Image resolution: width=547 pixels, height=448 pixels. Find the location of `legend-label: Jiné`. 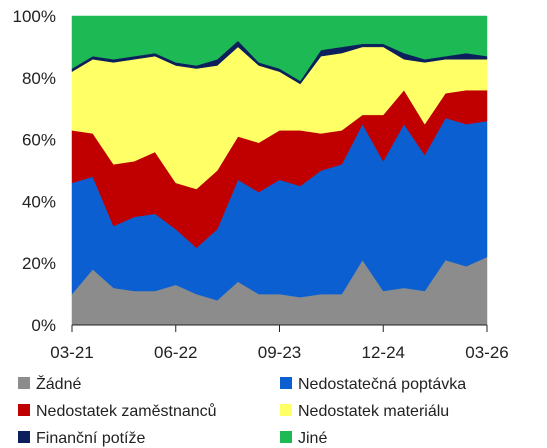

legend-label: Jiné is located at coordinates (312, 438).